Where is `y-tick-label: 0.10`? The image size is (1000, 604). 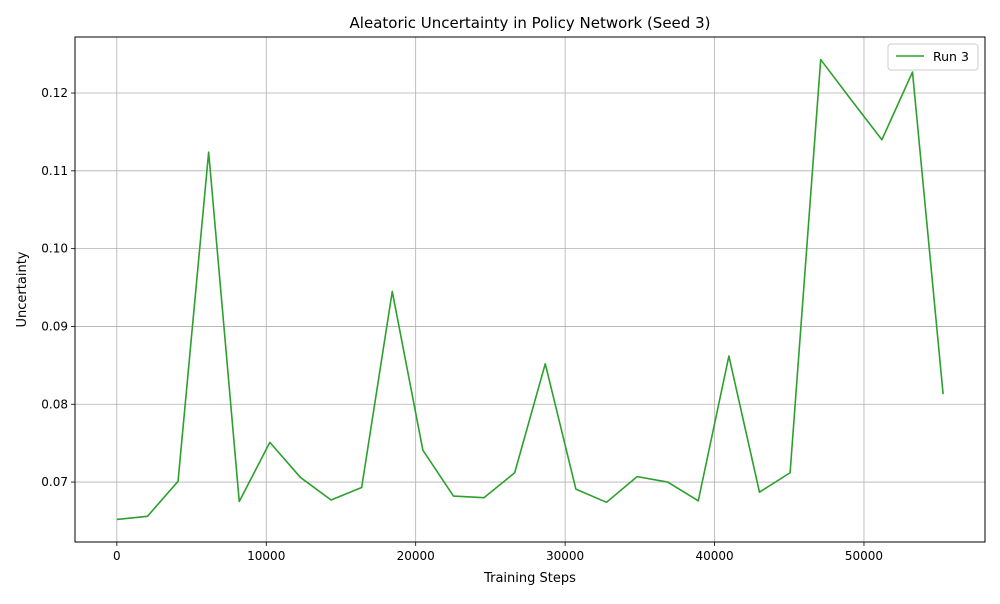
y-tick-label: 0.10 is located at coordinates (54, 249).